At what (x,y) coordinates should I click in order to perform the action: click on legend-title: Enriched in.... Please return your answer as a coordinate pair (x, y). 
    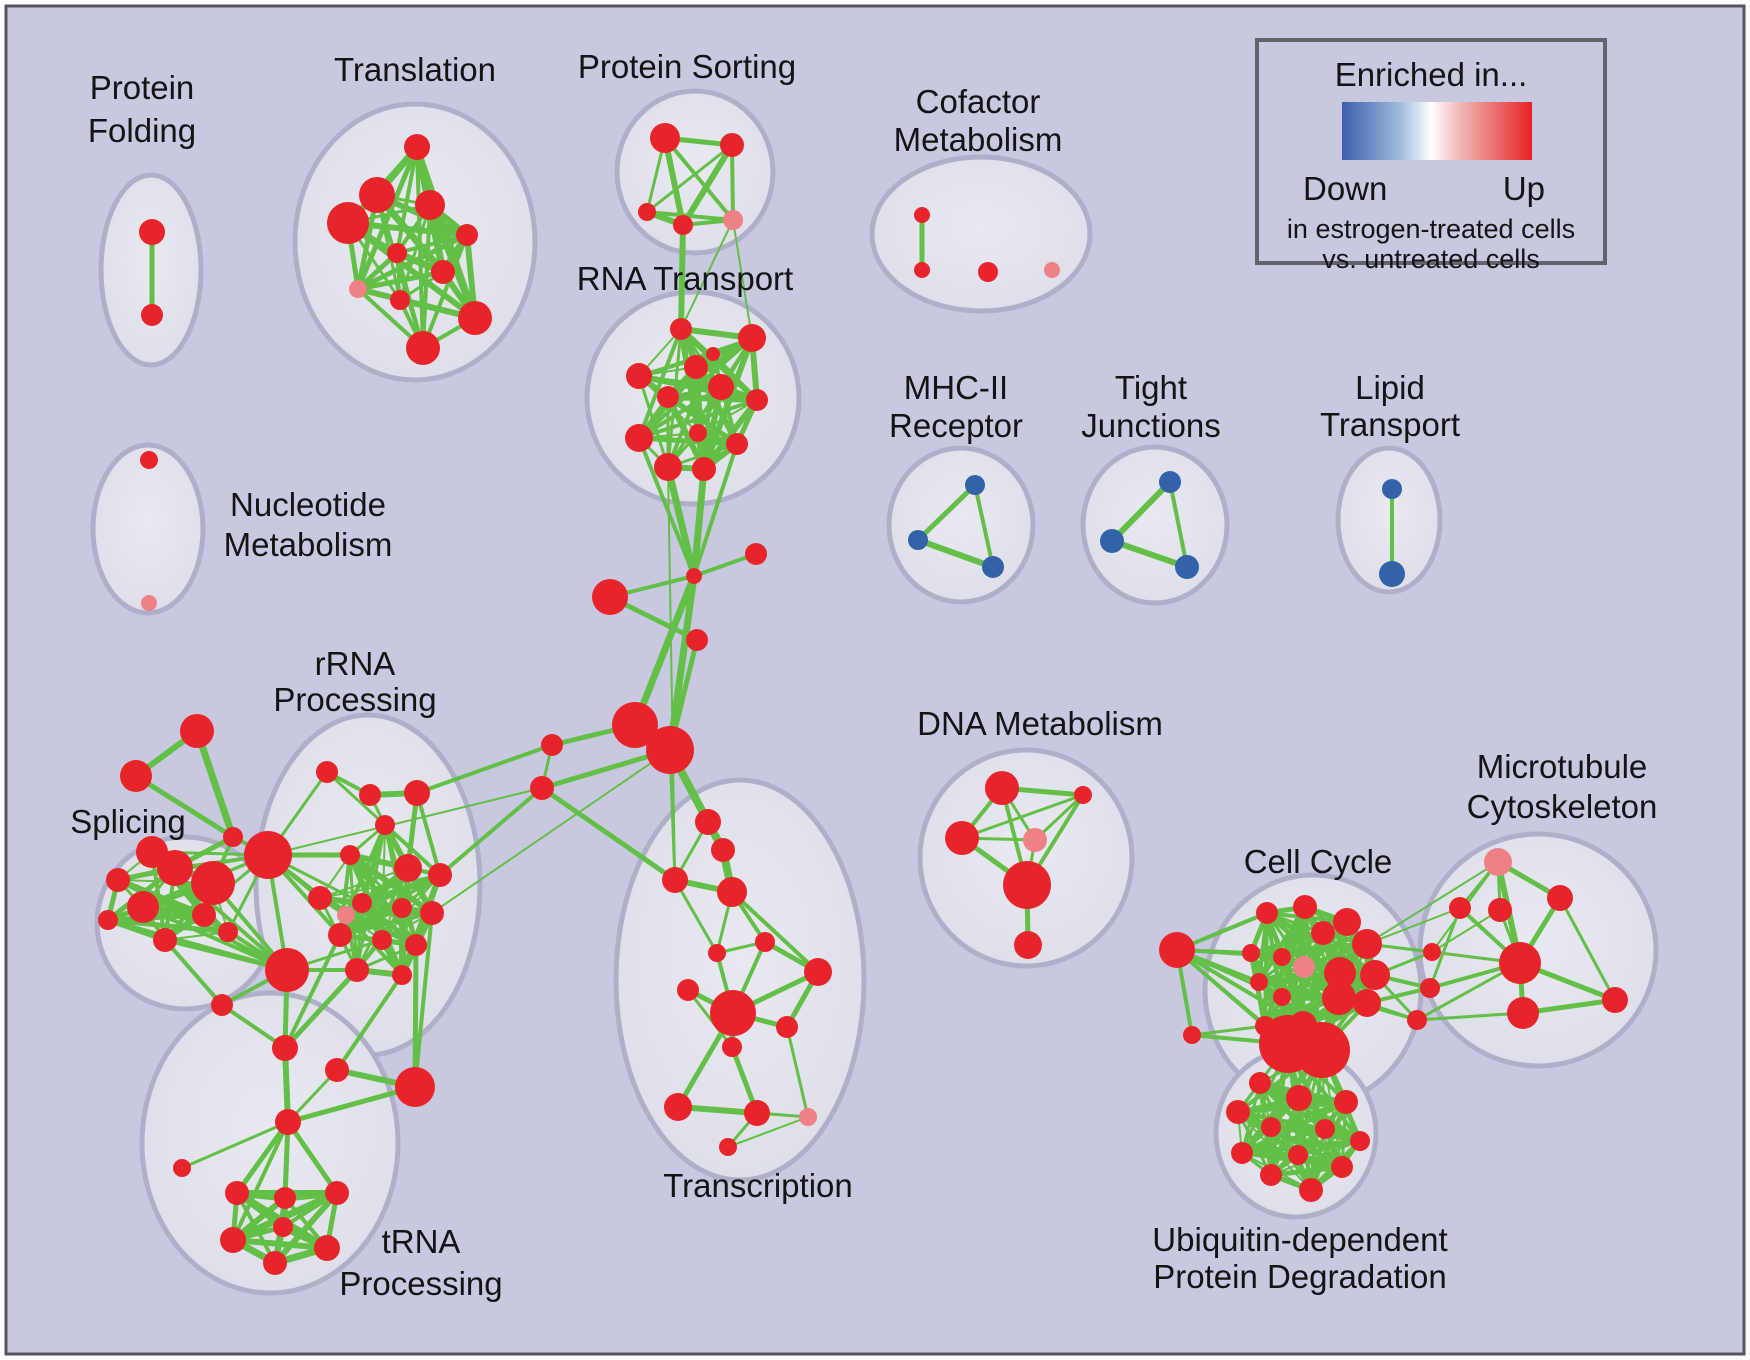
    Looking at the image, I should click on (1431, 74).